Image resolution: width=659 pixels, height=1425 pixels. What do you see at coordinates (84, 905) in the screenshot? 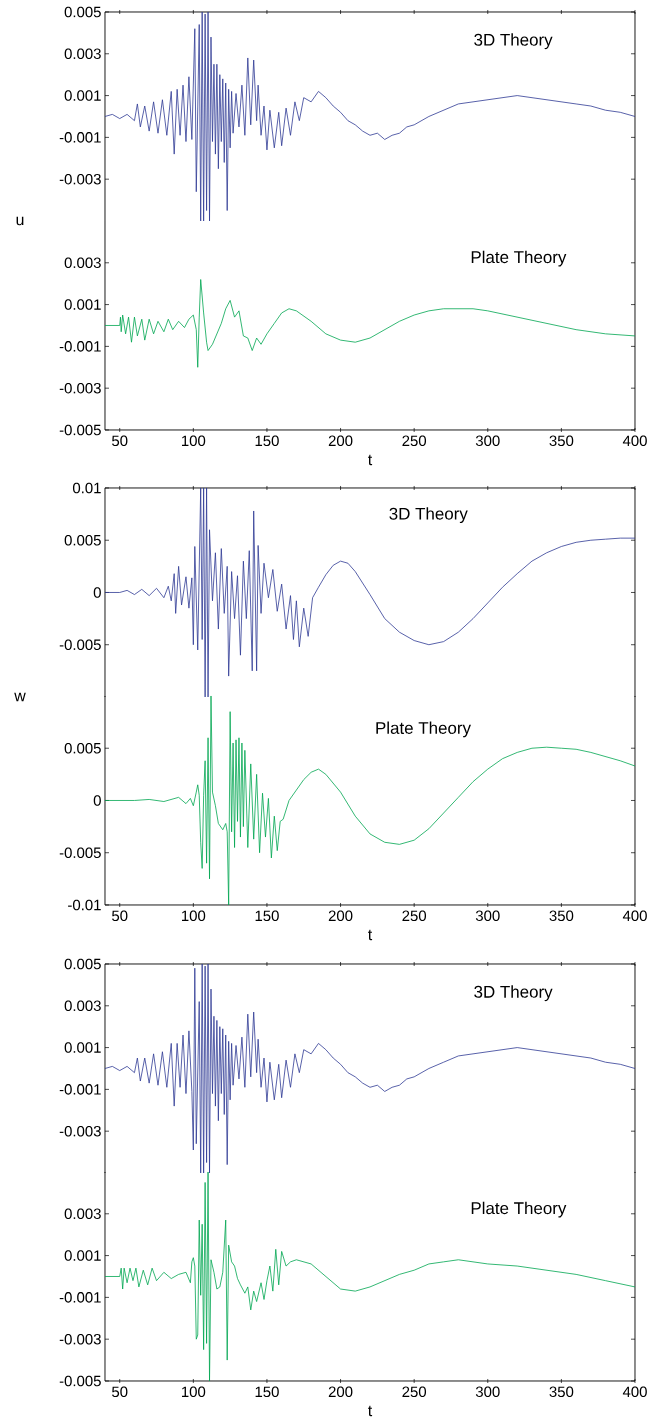
I see `y-tick-label: -0.01` at bounding box center [84, 905].